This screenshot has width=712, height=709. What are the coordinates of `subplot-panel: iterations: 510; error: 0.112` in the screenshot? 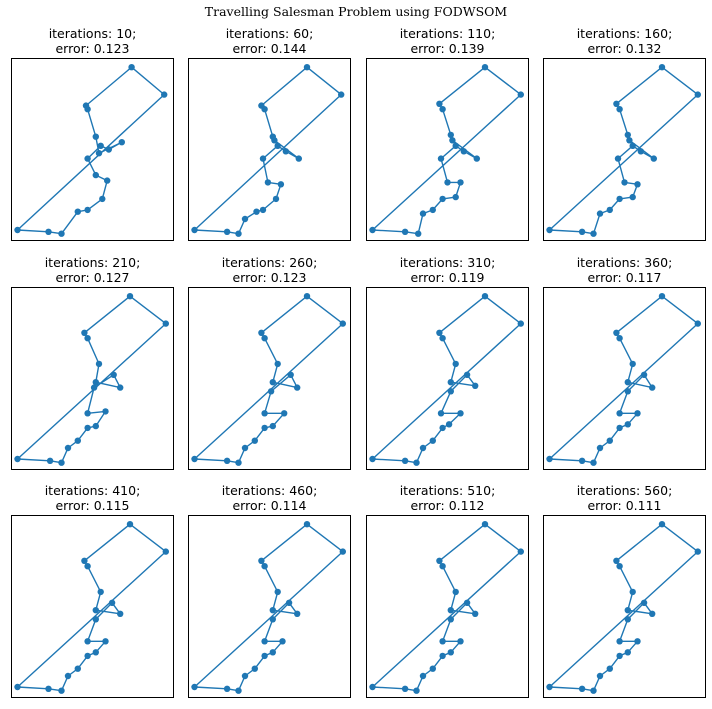 It's located at (447, 590).